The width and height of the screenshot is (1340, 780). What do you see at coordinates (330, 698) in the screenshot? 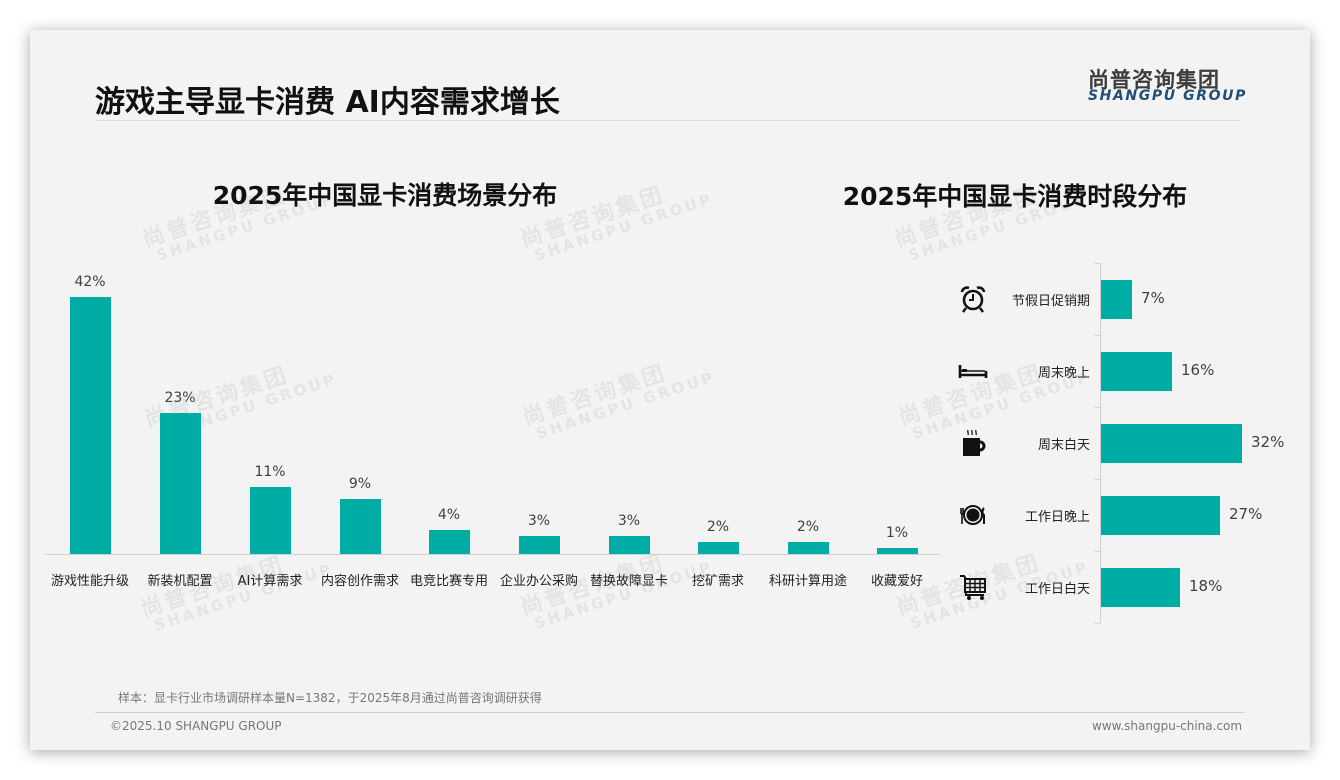
I see `sample-note: 样本：显卡行业市场调研样本量N=1382，于2025年8月通过尚普咨询调研获得` at bounding box center [330, 698].